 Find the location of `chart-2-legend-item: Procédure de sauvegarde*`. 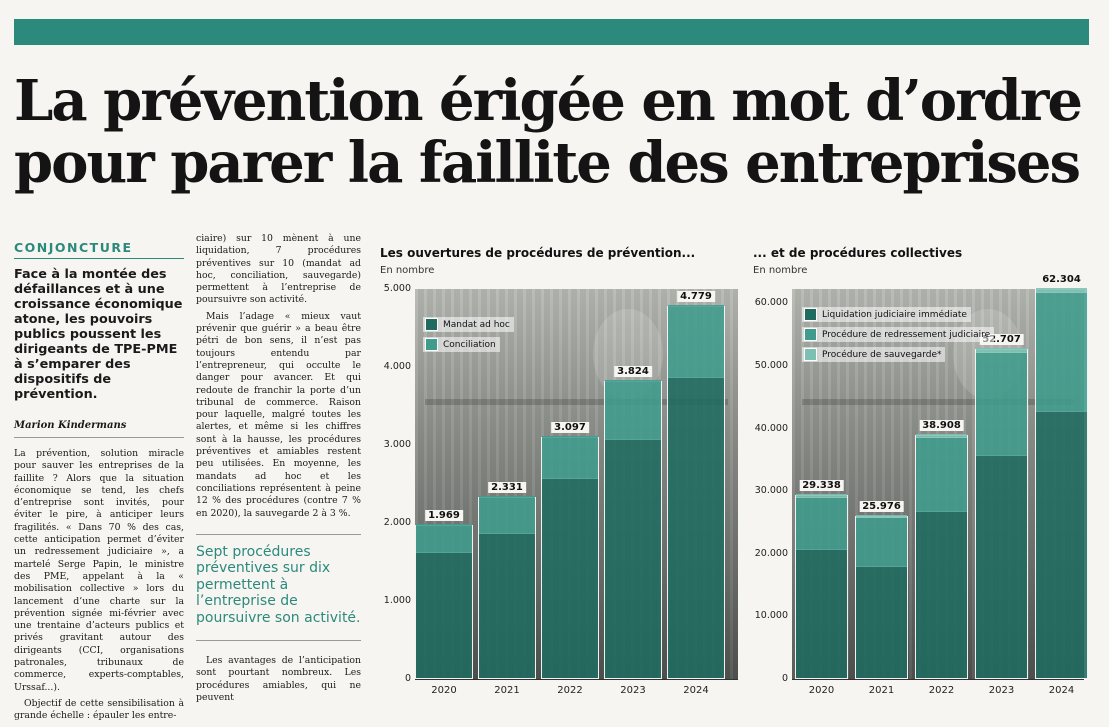

chart-2-legend-item: Procédure de sauvegarde* is located at coordinates (874, 354).